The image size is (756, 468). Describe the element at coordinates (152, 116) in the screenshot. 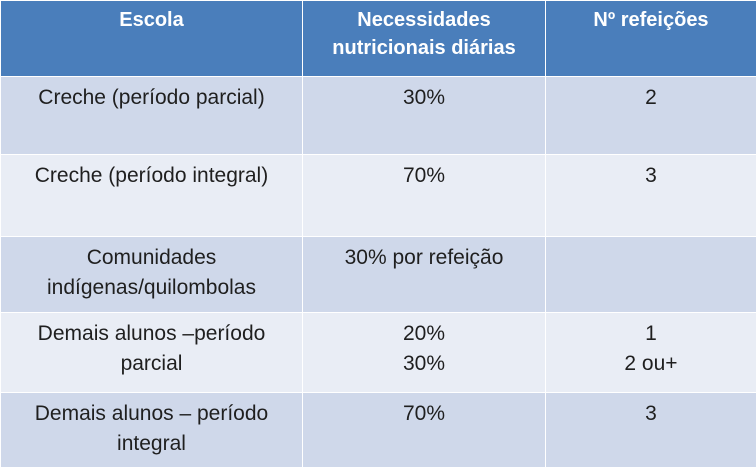

I see `cell-escola: Creche (período parcial)` at that location.